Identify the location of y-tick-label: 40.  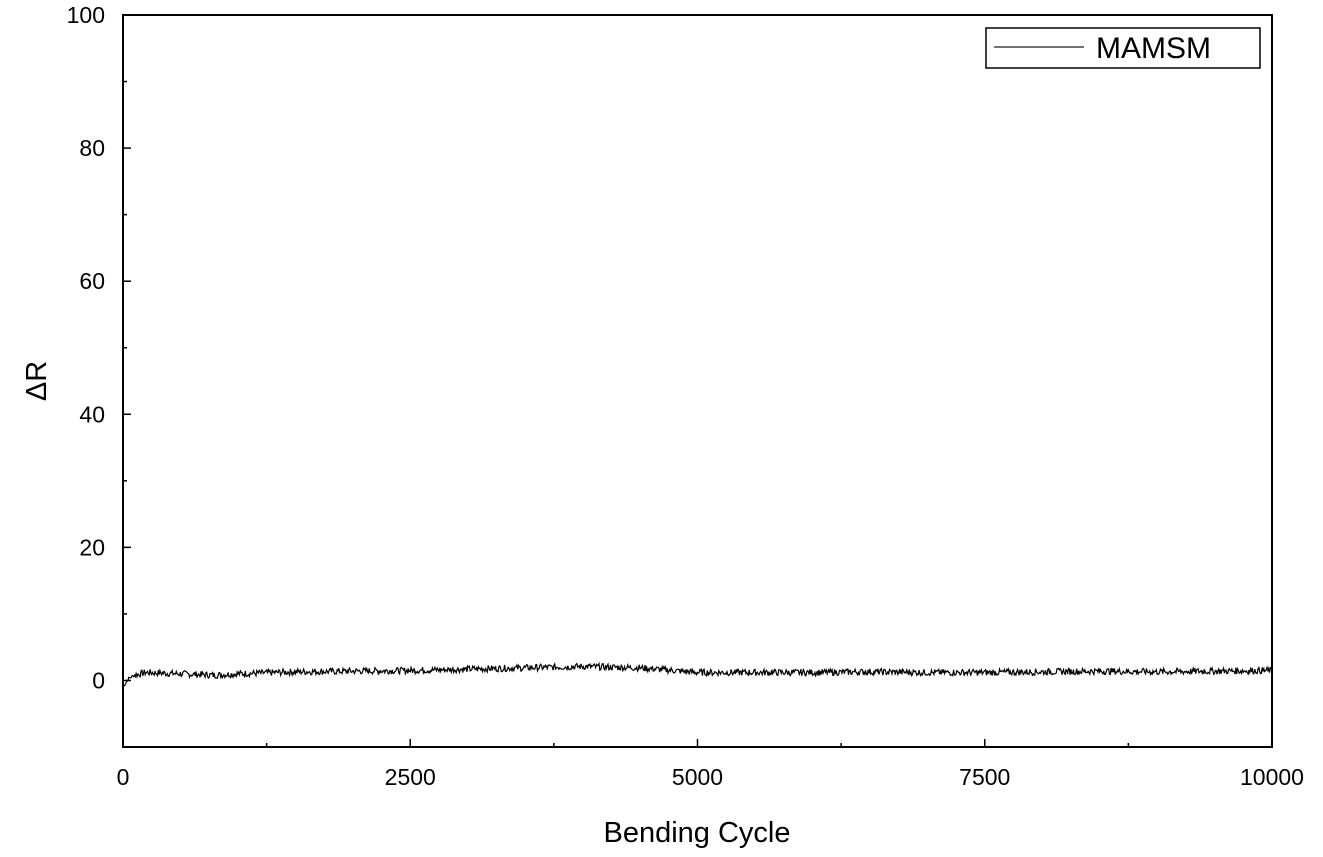
(92, 414).